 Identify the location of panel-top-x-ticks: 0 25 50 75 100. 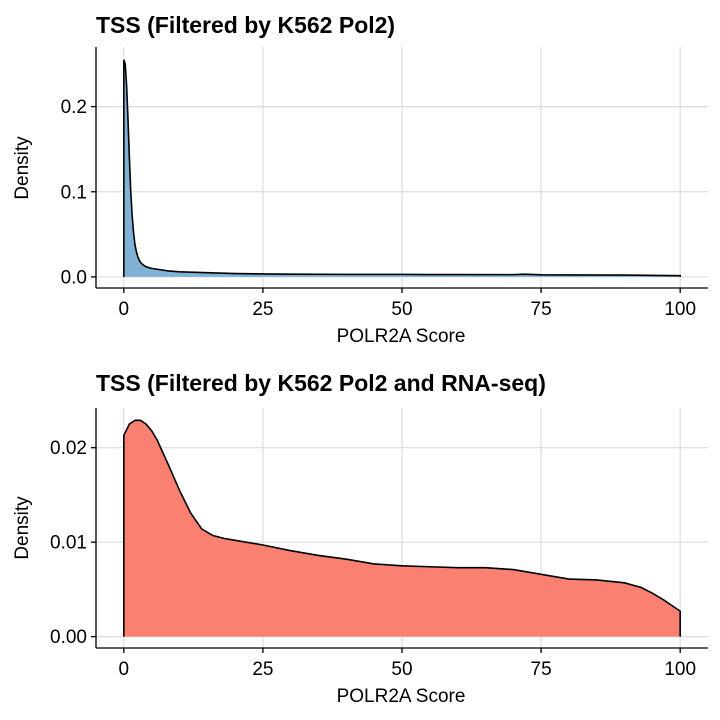
(407, 304).